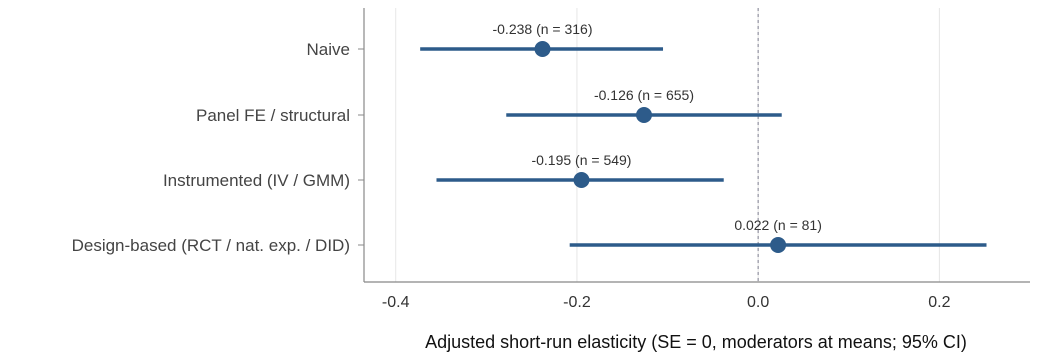 Image resolution: width=1048 pixels, height=356 pixels. Describe the element at coordinates (273, 115) in the screenshot. I see `category-label: Panel FE / structural` at that location.